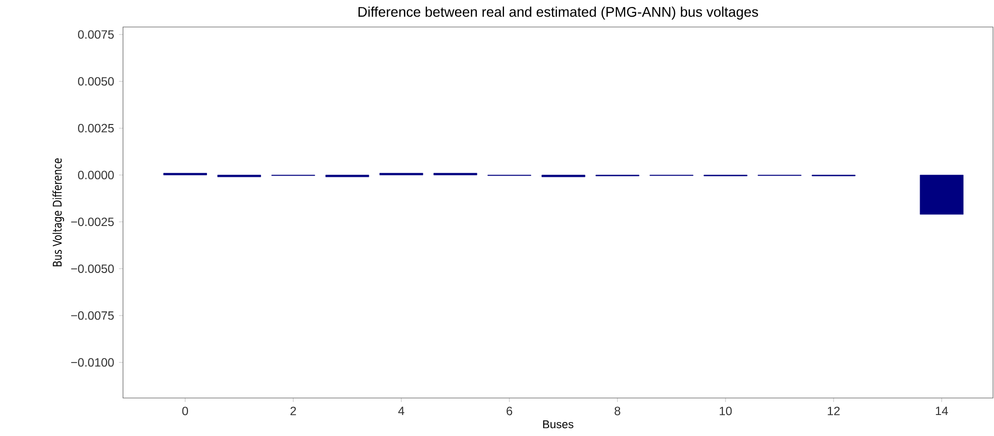  What do you see at coordinates (92, 268) in the screenshot?
I see `y-tick-label: −0.0050` at bounding box center [92, 268].